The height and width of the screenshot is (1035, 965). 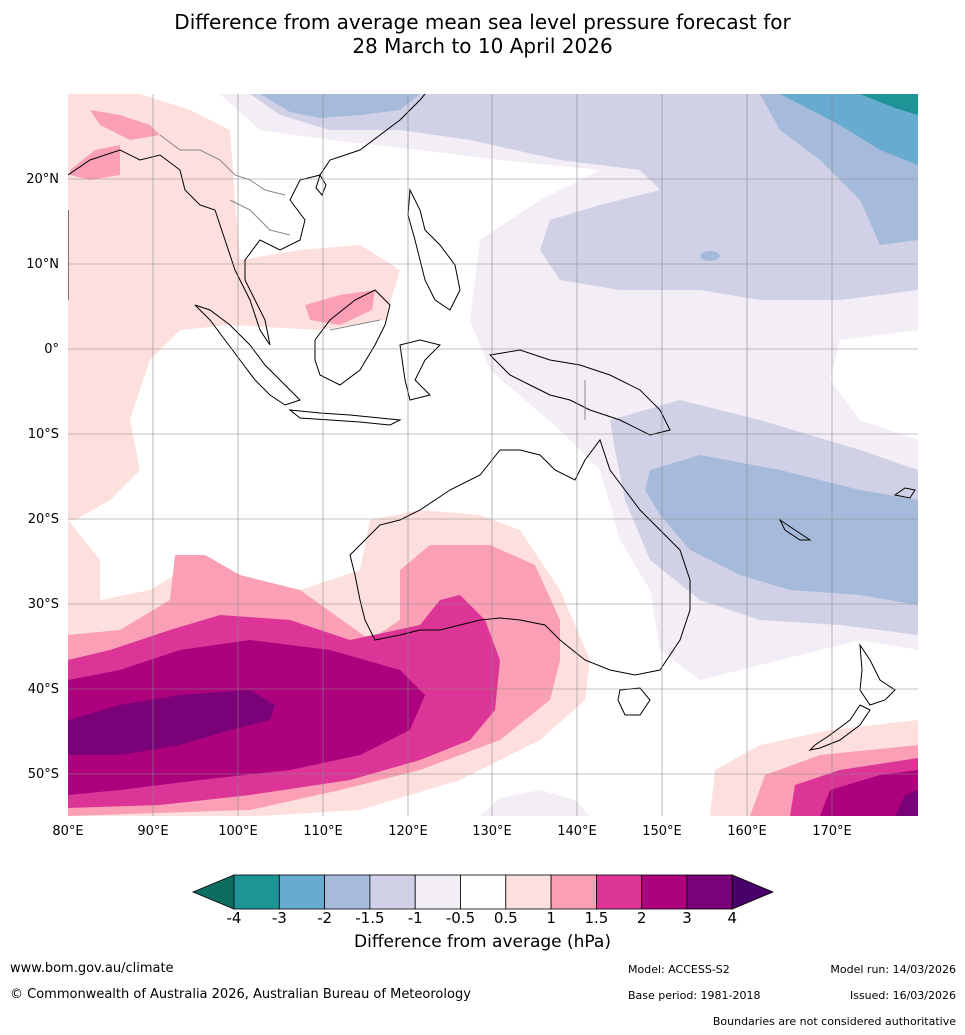 What do you see at coordinates (551, 918) in the screenshot?
I see `colorbar-tick: 1` at bounding box center [551, 918].